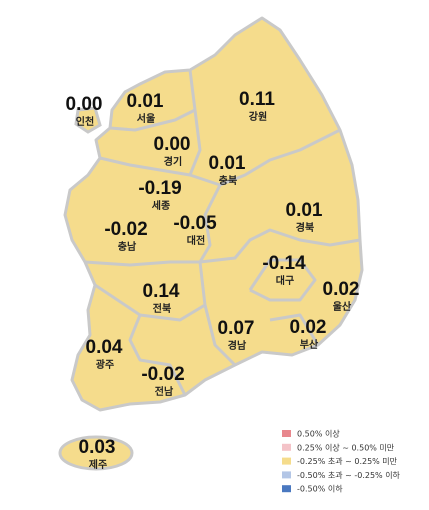 The width and height of the screenshot is (429, 510). Describe the element at coordinates (257, 99) in the screenshot. I see `region-value: 0.11` at that location.